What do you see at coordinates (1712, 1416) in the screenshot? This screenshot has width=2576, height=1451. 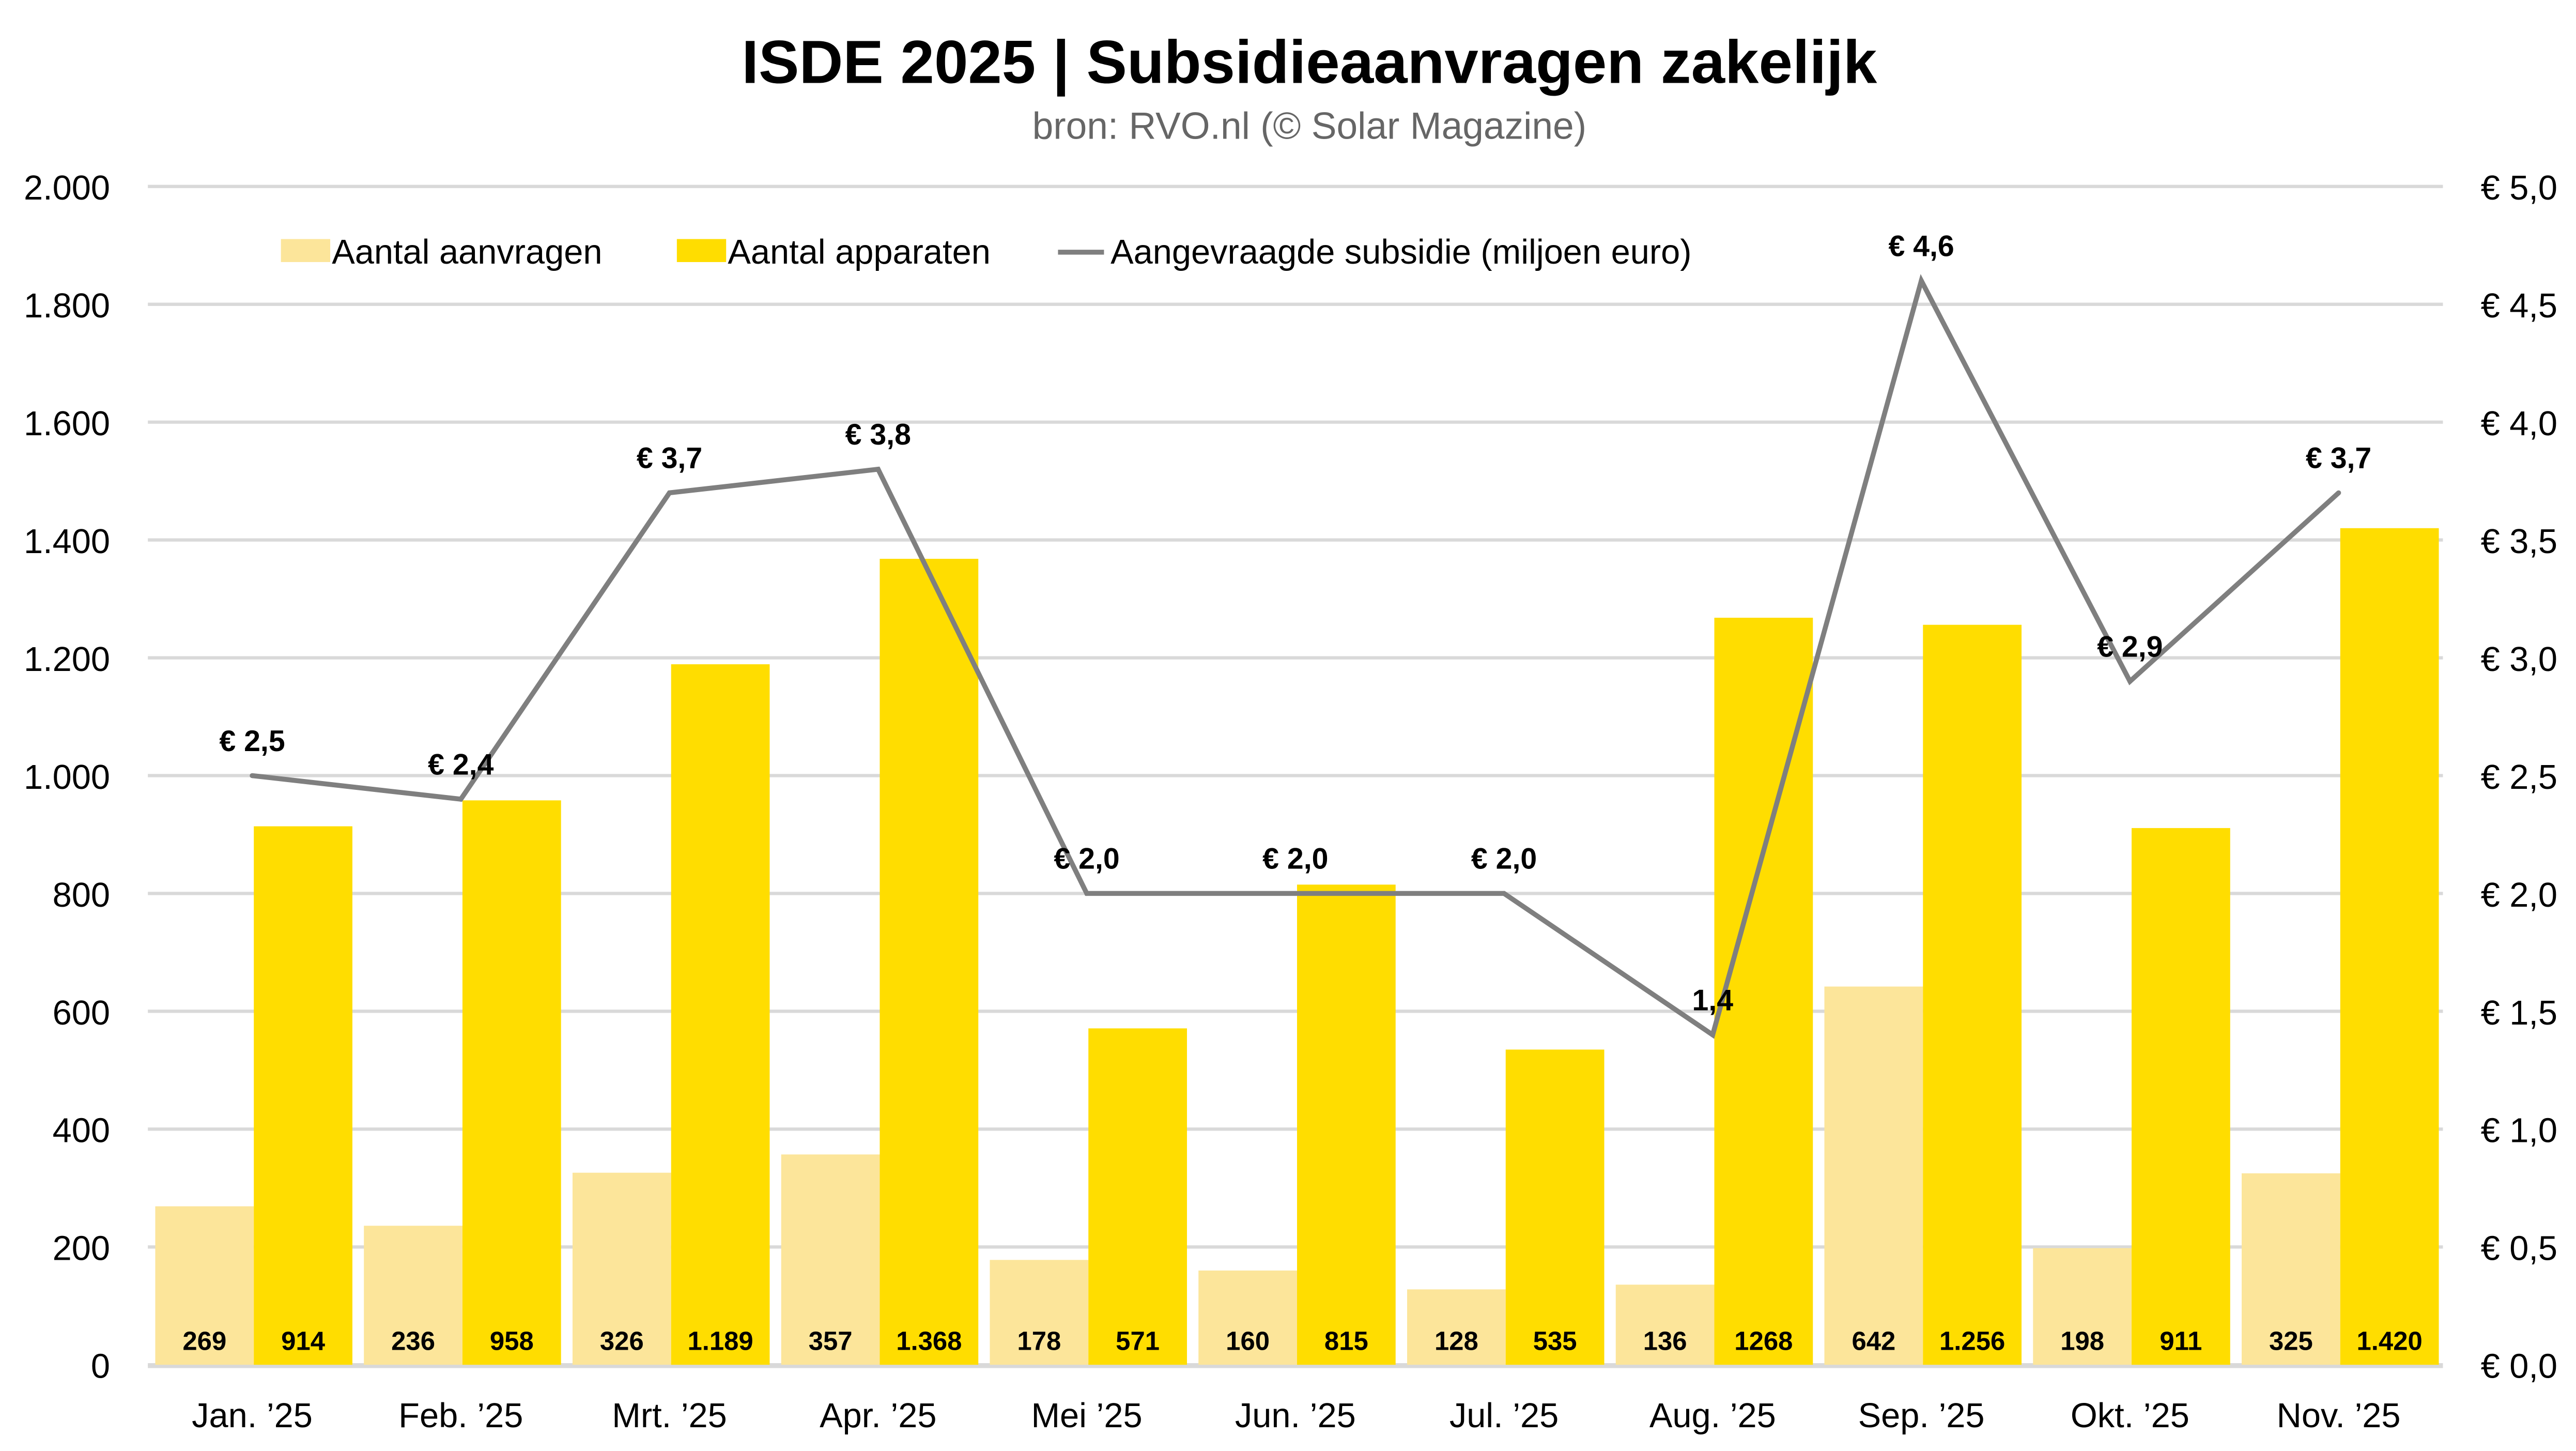 I see `x-tick-label: Aug. ’25` at bounding box center [1712, 1416].